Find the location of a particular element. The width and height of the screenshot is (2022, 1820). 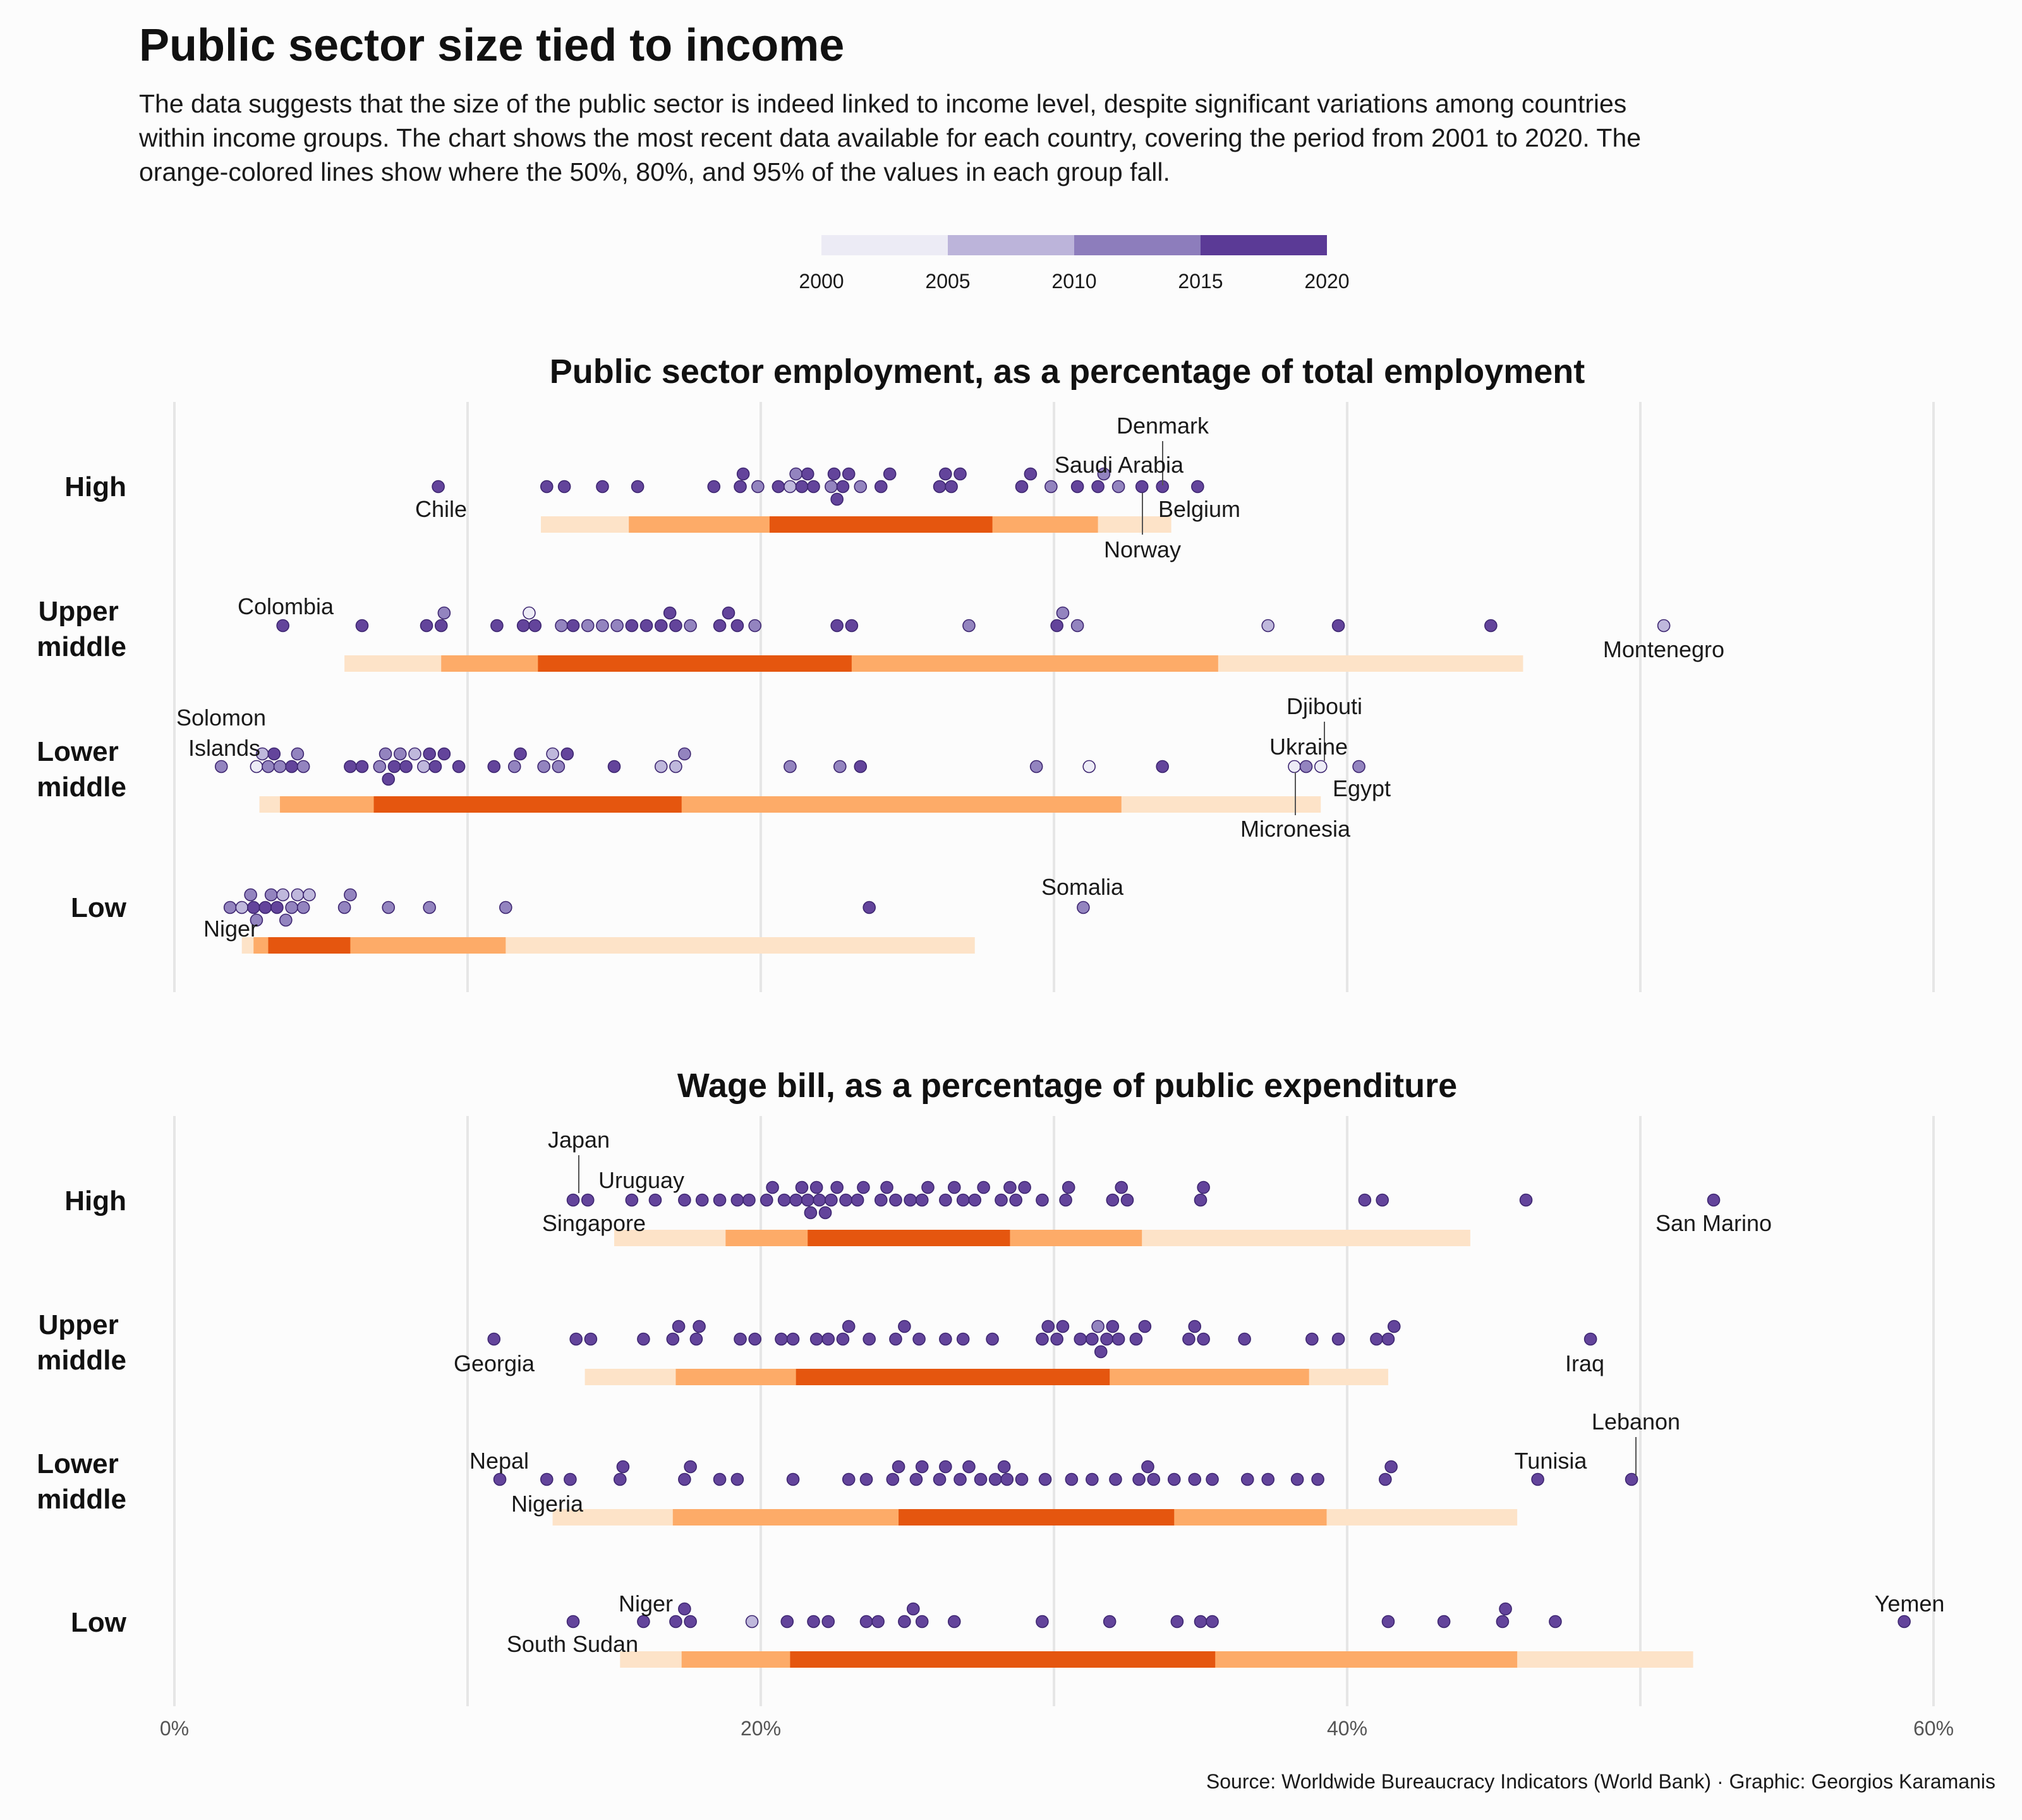

x-axis: 0% 20% 40% 60% is located at coordinates (1057, 1728).